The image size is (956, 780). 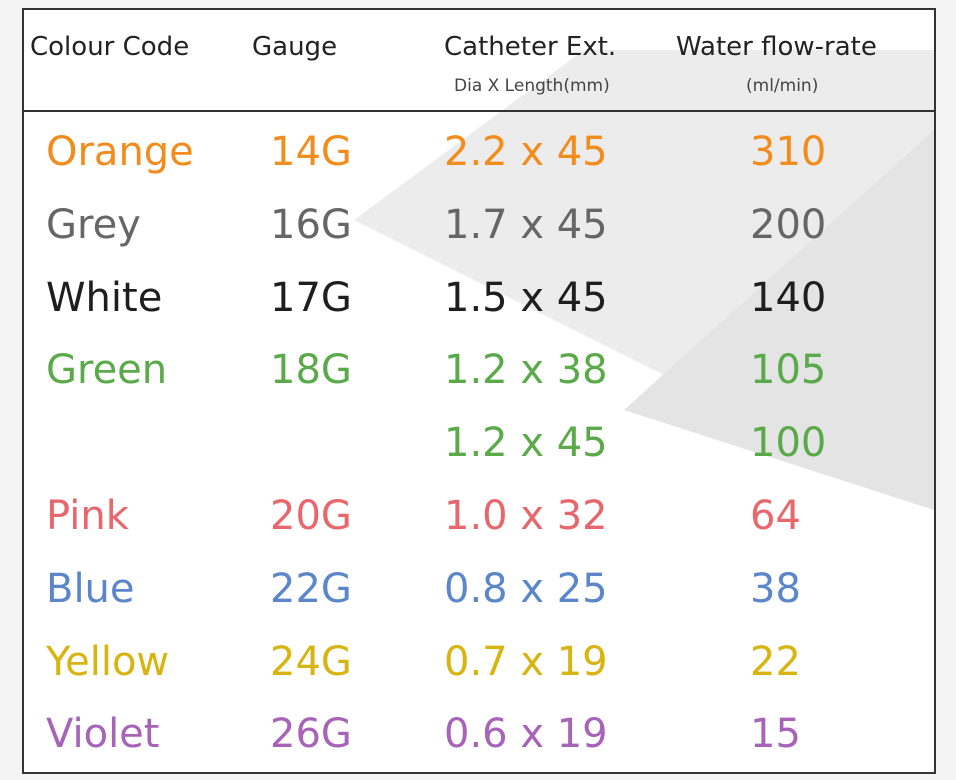 I want to click on colour-cell: Blue, so click(x=90, y=588).